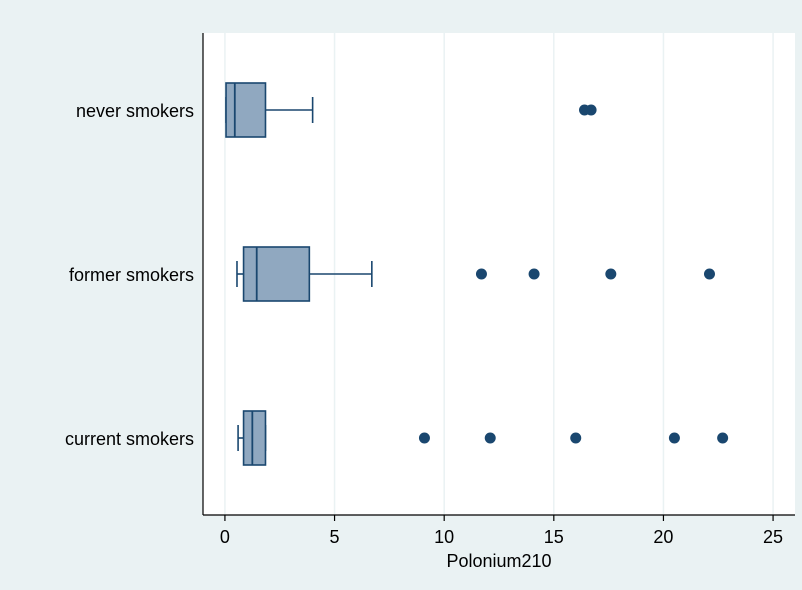 This screenshot has height=590, width=802. Describe the element at coordinates (444, 537) in the screenshot. I see `x-tick-label: 10` at that location.